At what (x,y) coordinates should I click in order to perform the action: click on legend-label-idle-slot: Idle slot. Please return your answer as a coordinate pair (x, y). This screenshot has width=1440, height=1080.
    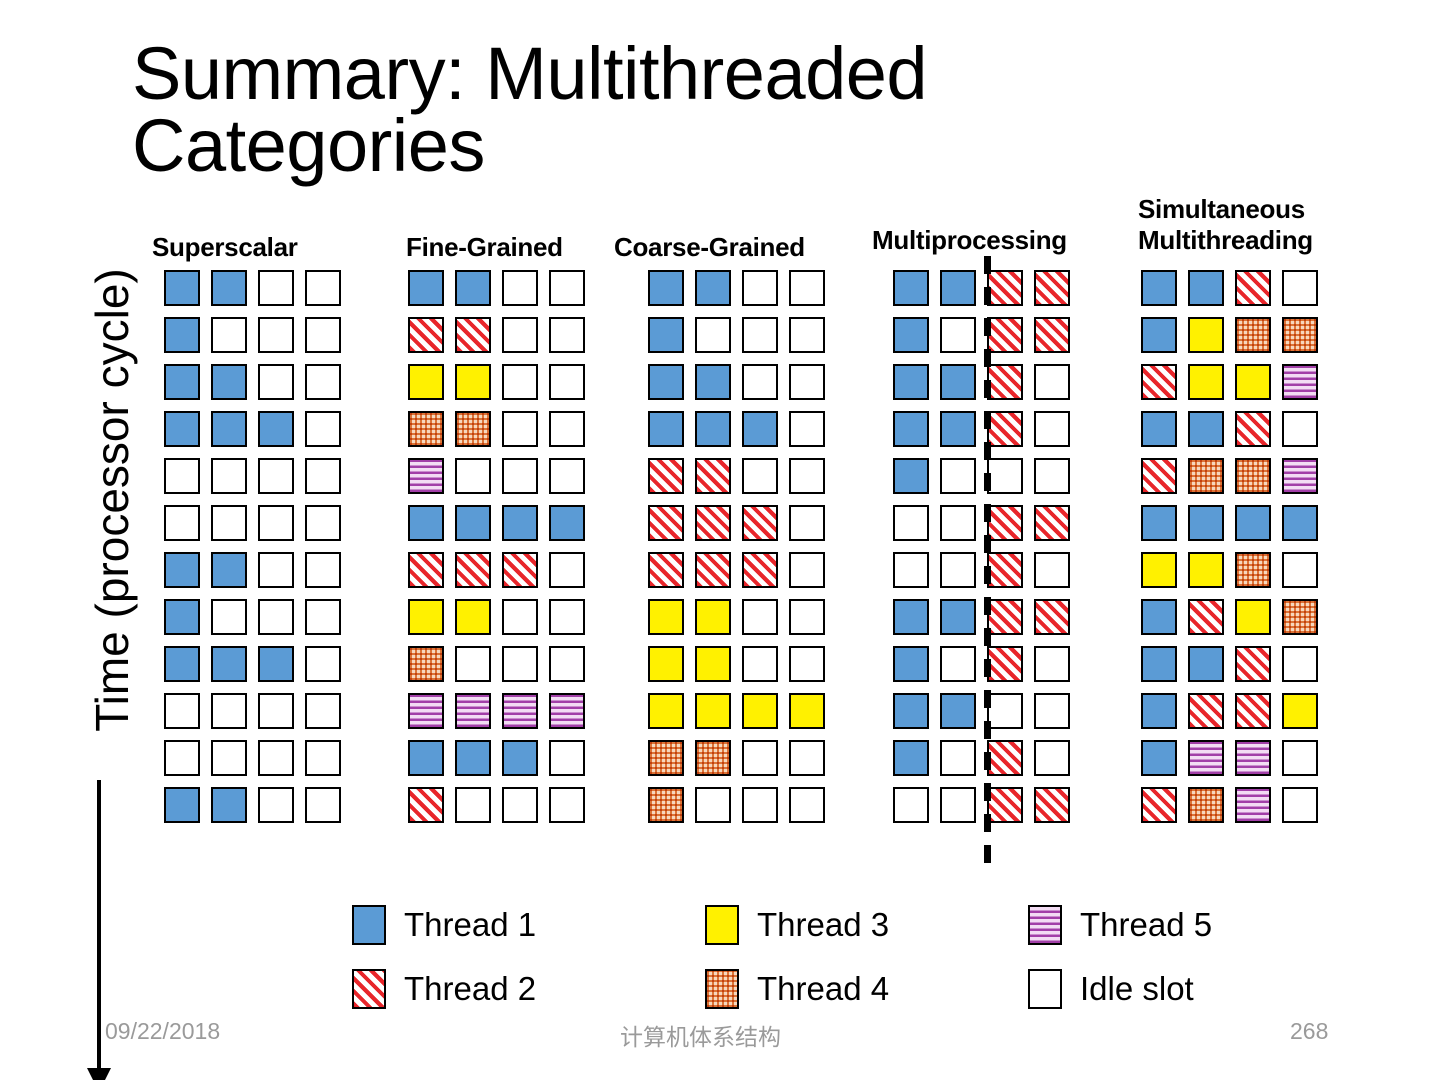
    Looking at the image, I should click on (1137, 988).